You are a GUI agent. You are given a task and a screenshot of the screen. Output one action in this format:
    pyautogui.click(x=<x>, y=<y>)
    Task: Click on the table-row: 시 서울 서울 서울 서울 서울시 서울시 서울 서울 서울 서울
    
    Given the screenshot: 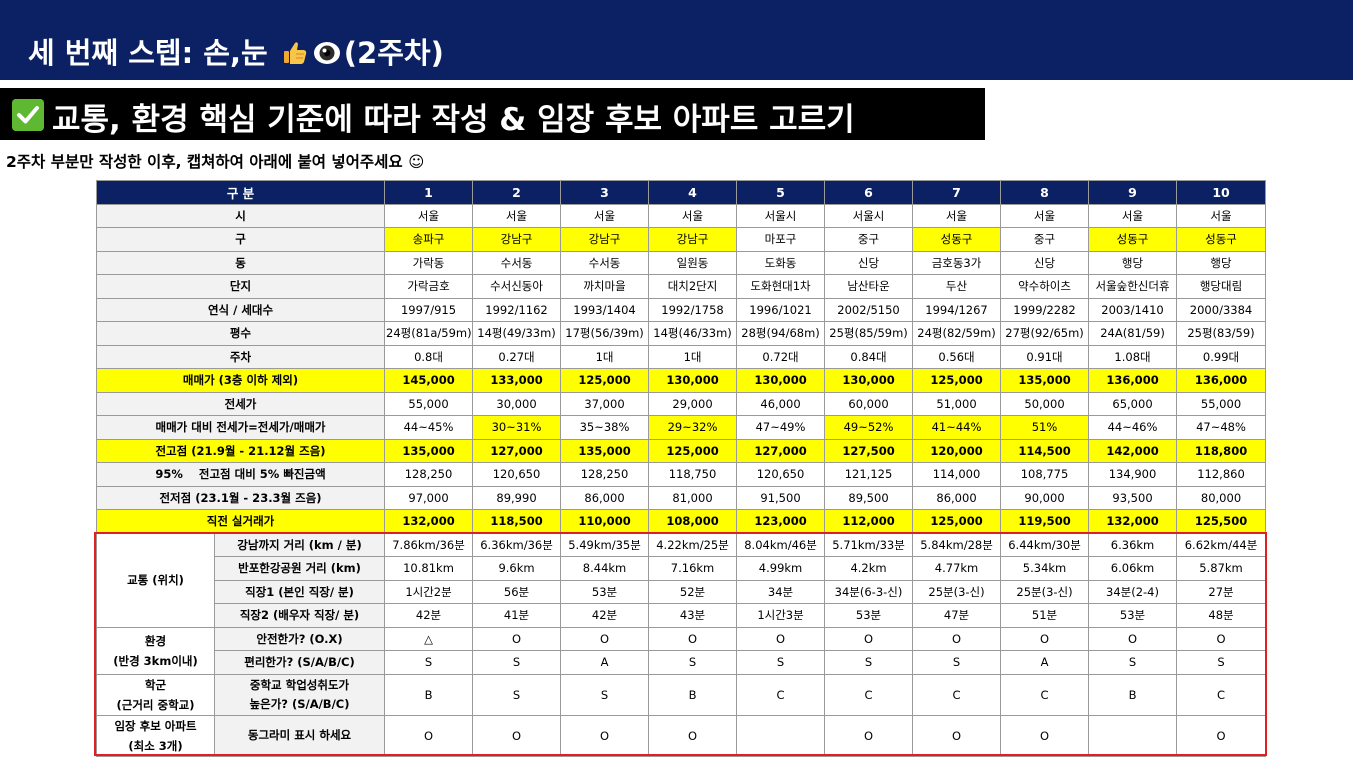 What is the action you would take?
    pyautogui.click(x=681, y=215)
    